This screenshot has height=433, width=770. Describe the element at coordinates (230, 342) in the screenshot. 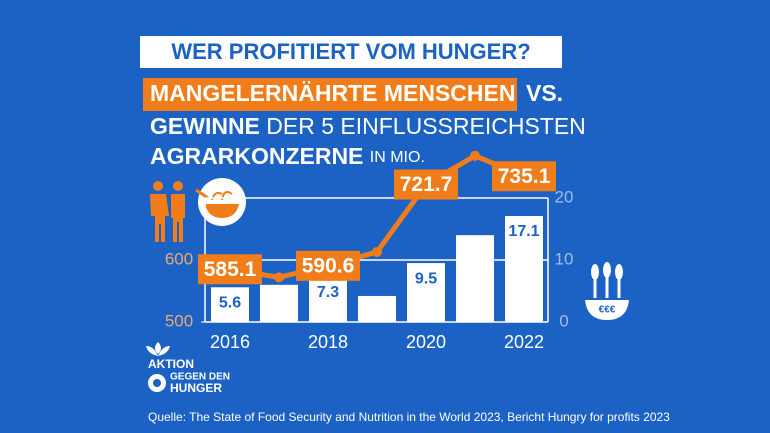

I see `x-tick-label: 2016` at that location.